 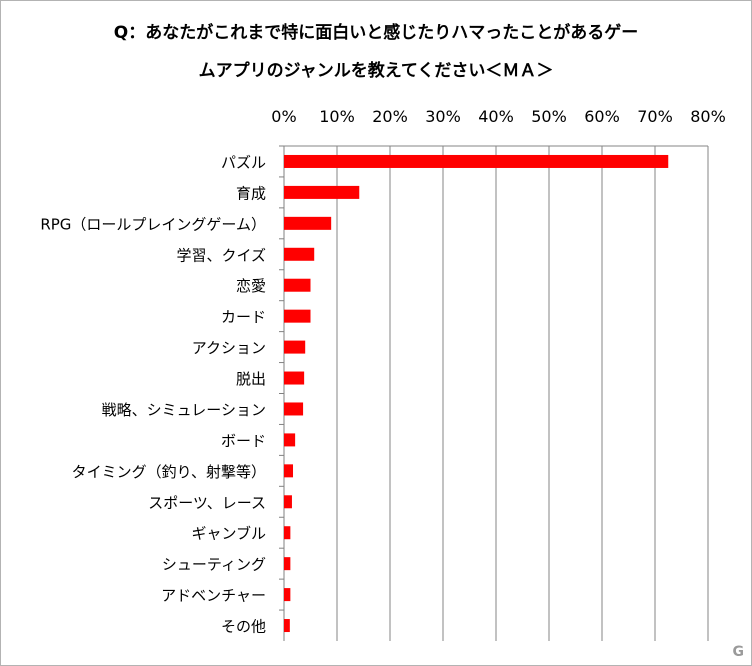 What do you see at coordinates (243, 627) in the screenshot?
I see `category-label: その他` at bounding box center [243, 627].